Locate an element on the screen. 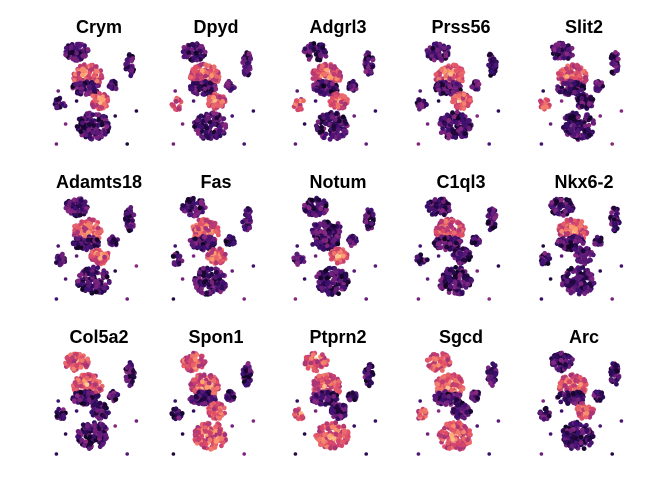 The height and width of the screenshot is (480, 672). panel-title: Crym is located at coordinates (99, 27).